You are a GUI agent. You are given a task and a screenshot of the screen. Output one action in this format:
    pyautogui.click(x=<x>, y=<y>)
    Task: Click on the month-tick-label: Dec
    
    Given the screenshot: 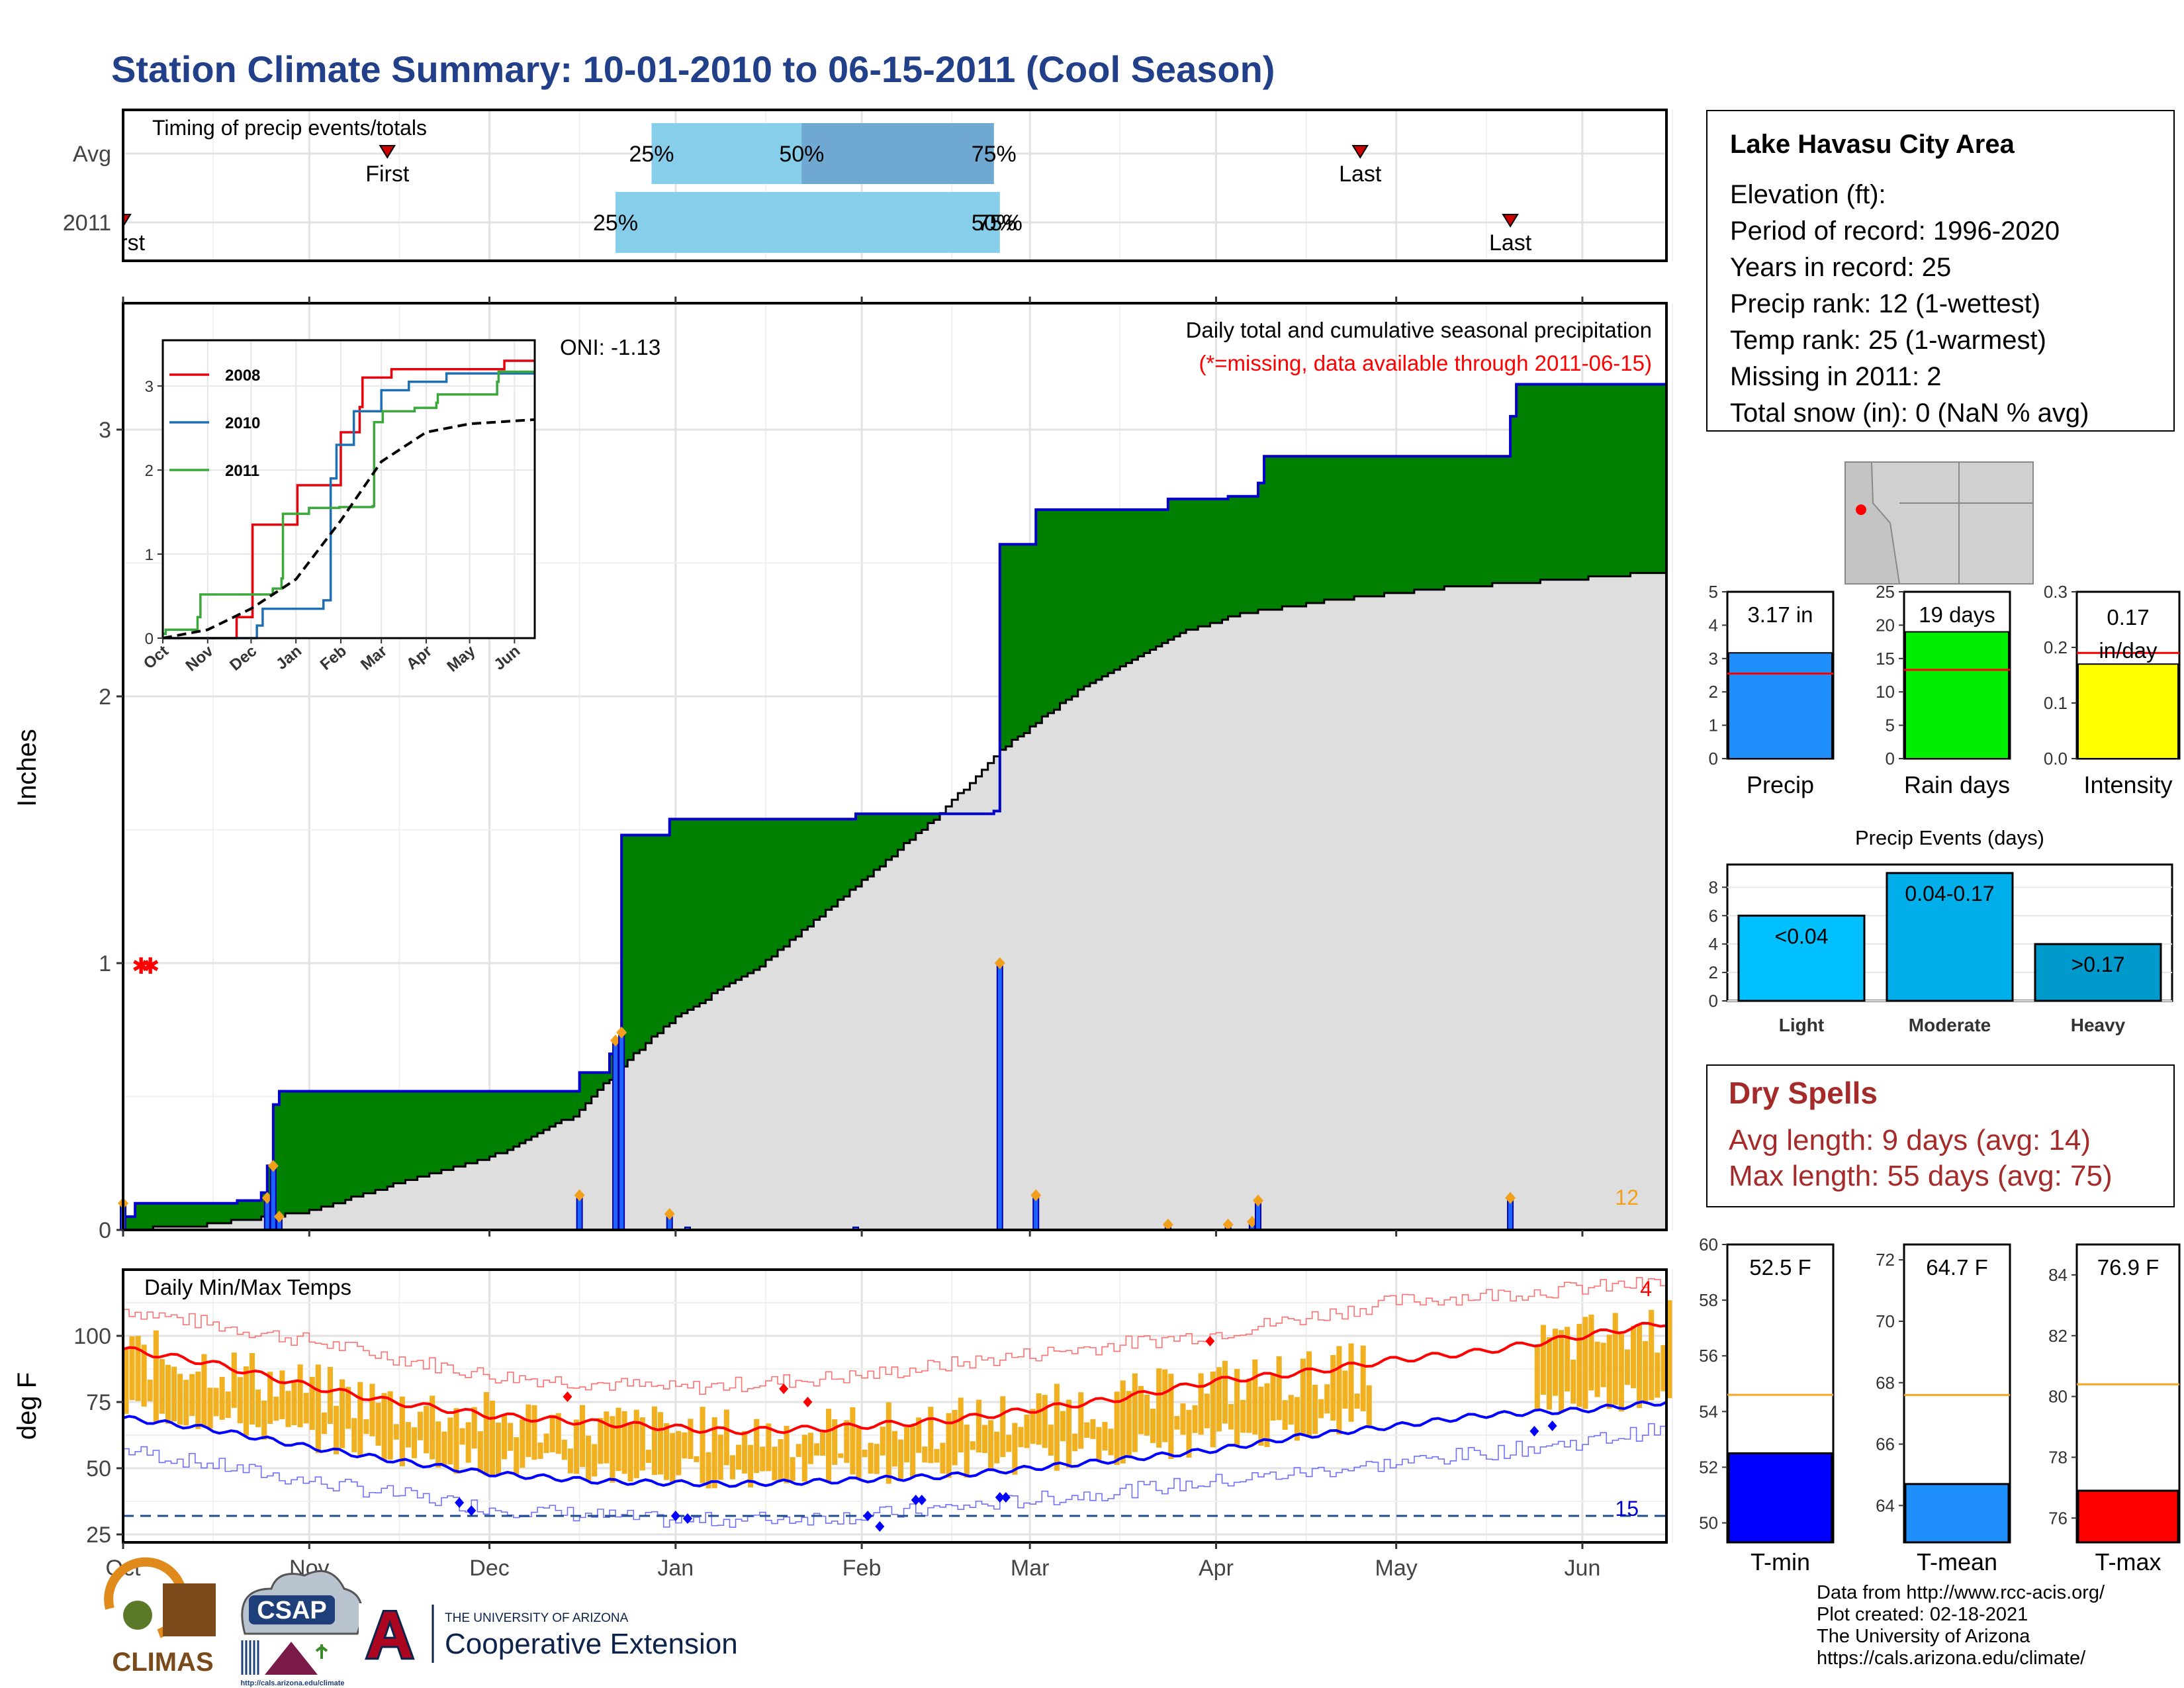 What is the action you would take?
    pyautogui.click(x=489, y=1568)
    